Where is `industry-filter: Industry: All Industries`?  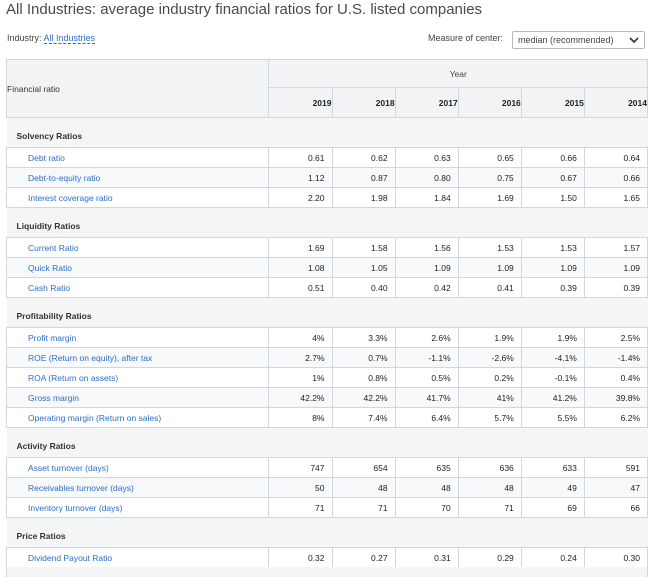
industry-filter: Industry: All Industries is located at coordinates (51, 38).